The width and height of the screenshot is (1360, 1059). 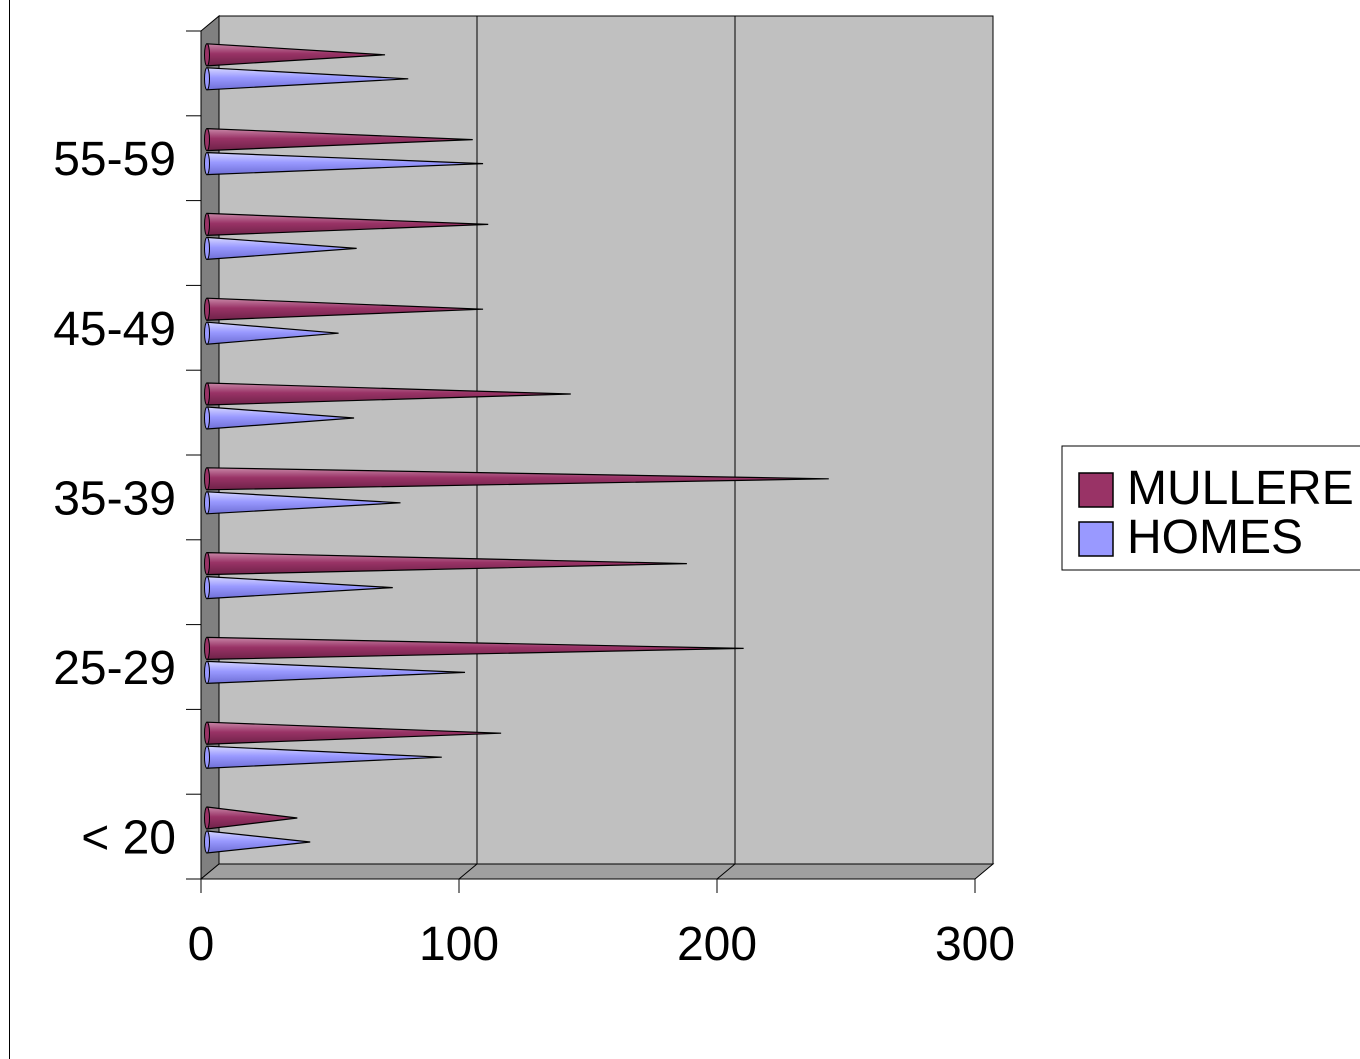 I want to click on category-label: 35-39, so click(x=114, y=498).